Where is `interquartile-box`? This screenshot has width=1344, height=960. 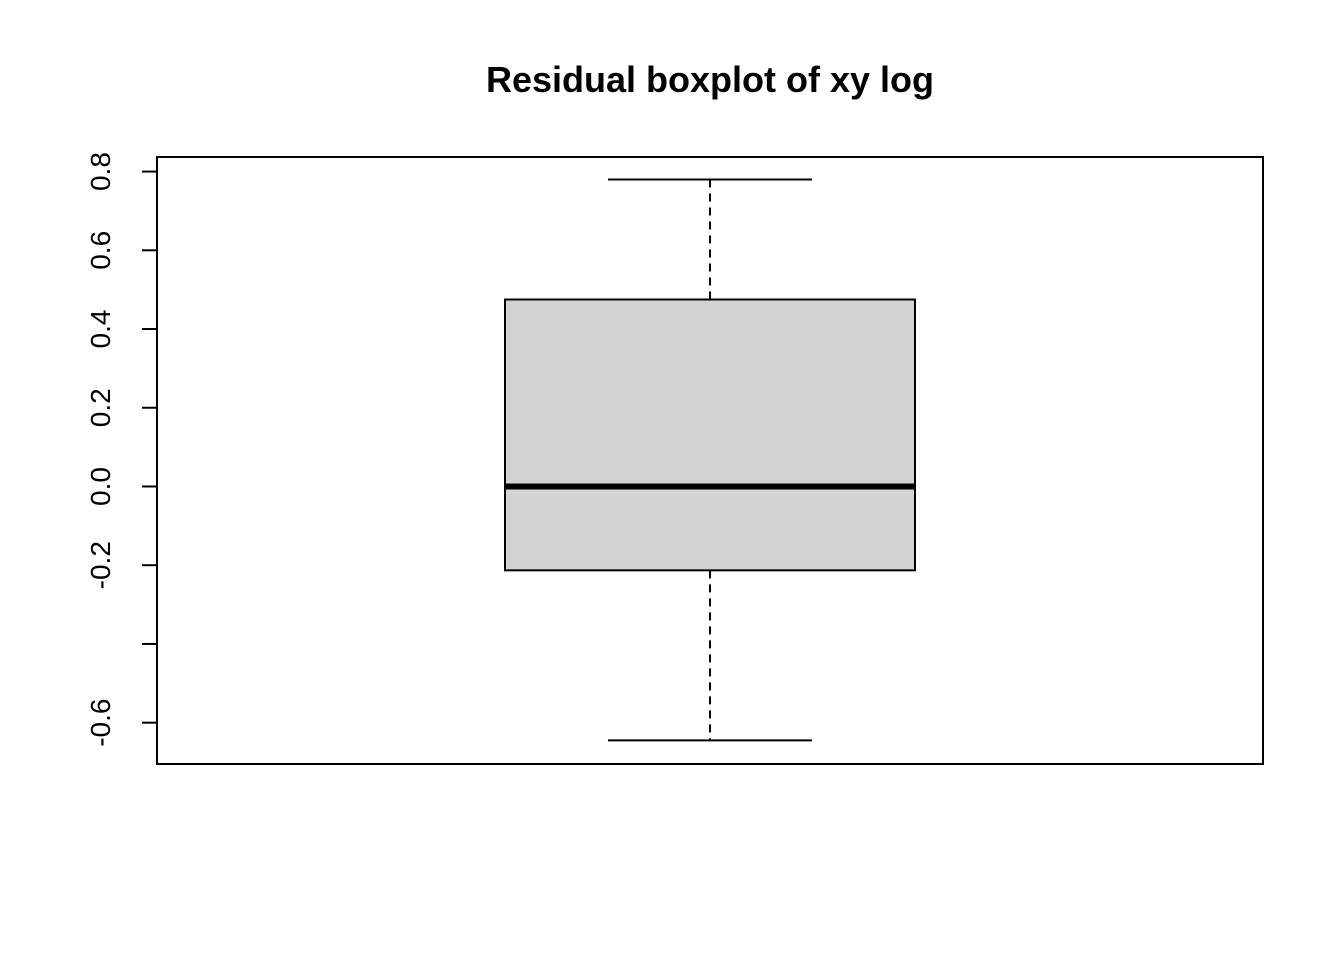 interquartile-box is located at coordinates (710, 435).